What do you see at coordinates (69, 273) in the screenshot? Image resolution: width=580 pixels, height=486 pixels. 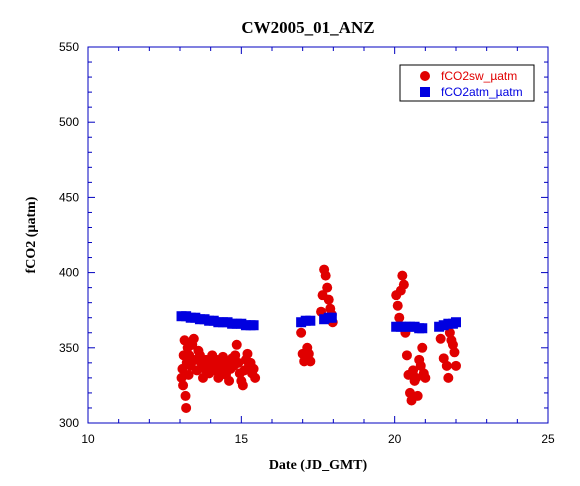 I see `y-tick-label: 400` at bounding box center [69, 273].